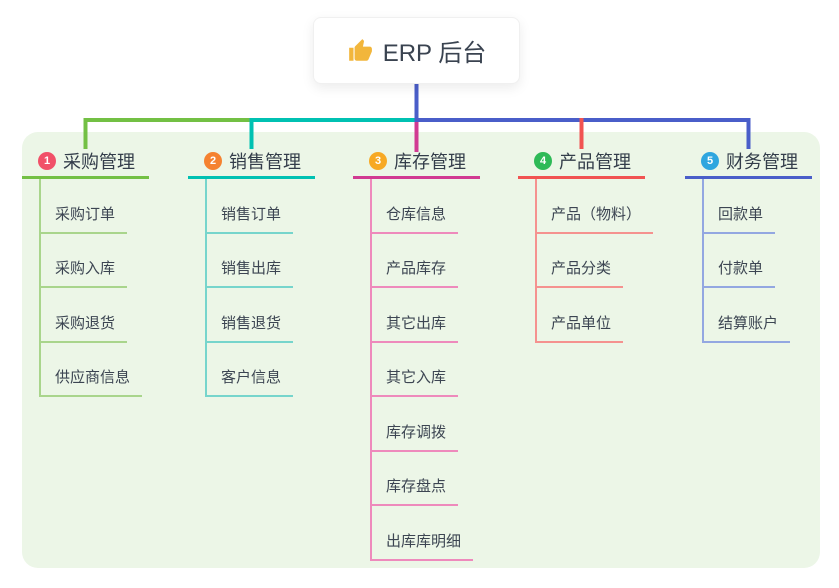  Describe the element at coordinates (741, 268) in the screenshot. I see `child-node-label: 付款单` at that location.